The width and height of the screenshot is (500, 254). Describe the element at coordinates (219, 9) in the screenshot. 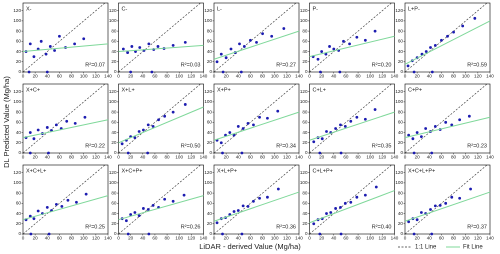

I see `panel-title: L-` at that location.